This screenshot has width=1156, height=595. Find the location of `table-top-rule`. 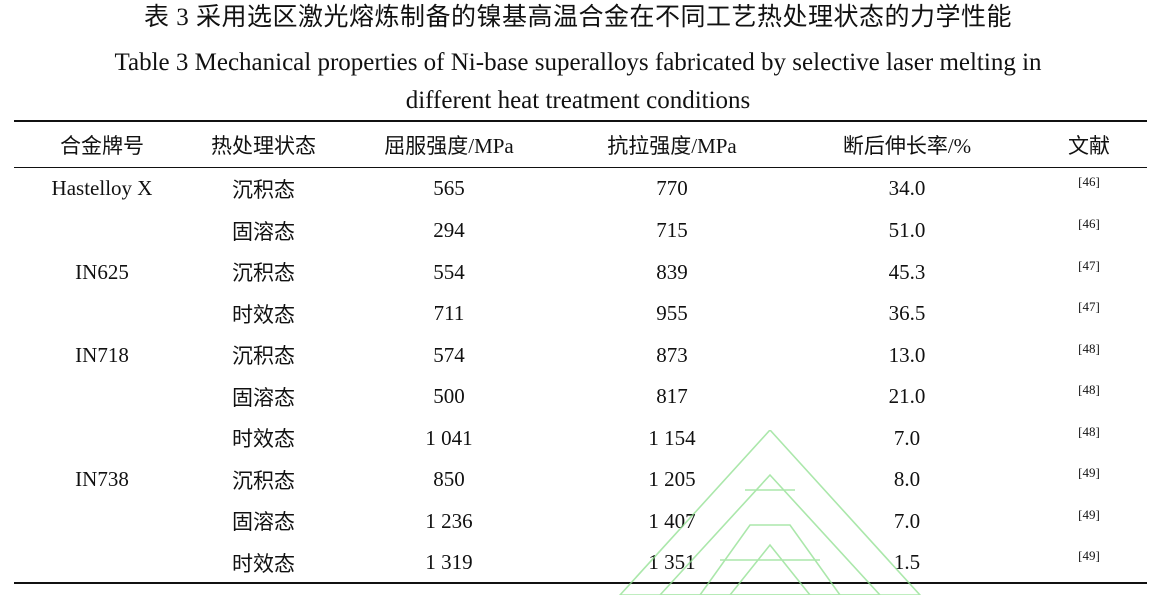

table-top-rule is located at coordinates (580, 121).